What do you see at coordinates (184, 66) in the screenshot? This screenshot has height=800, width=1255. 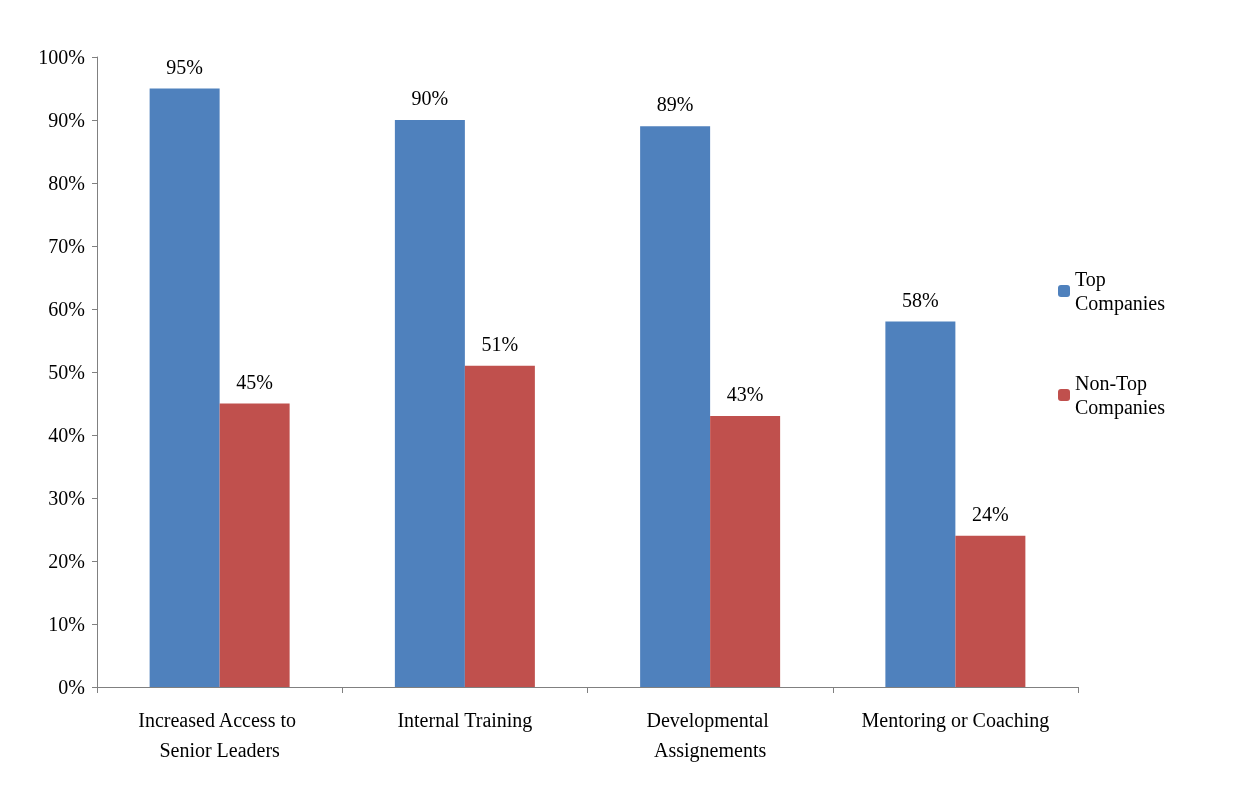 I see `data-label: 95%` at bounding box center [184, 66].